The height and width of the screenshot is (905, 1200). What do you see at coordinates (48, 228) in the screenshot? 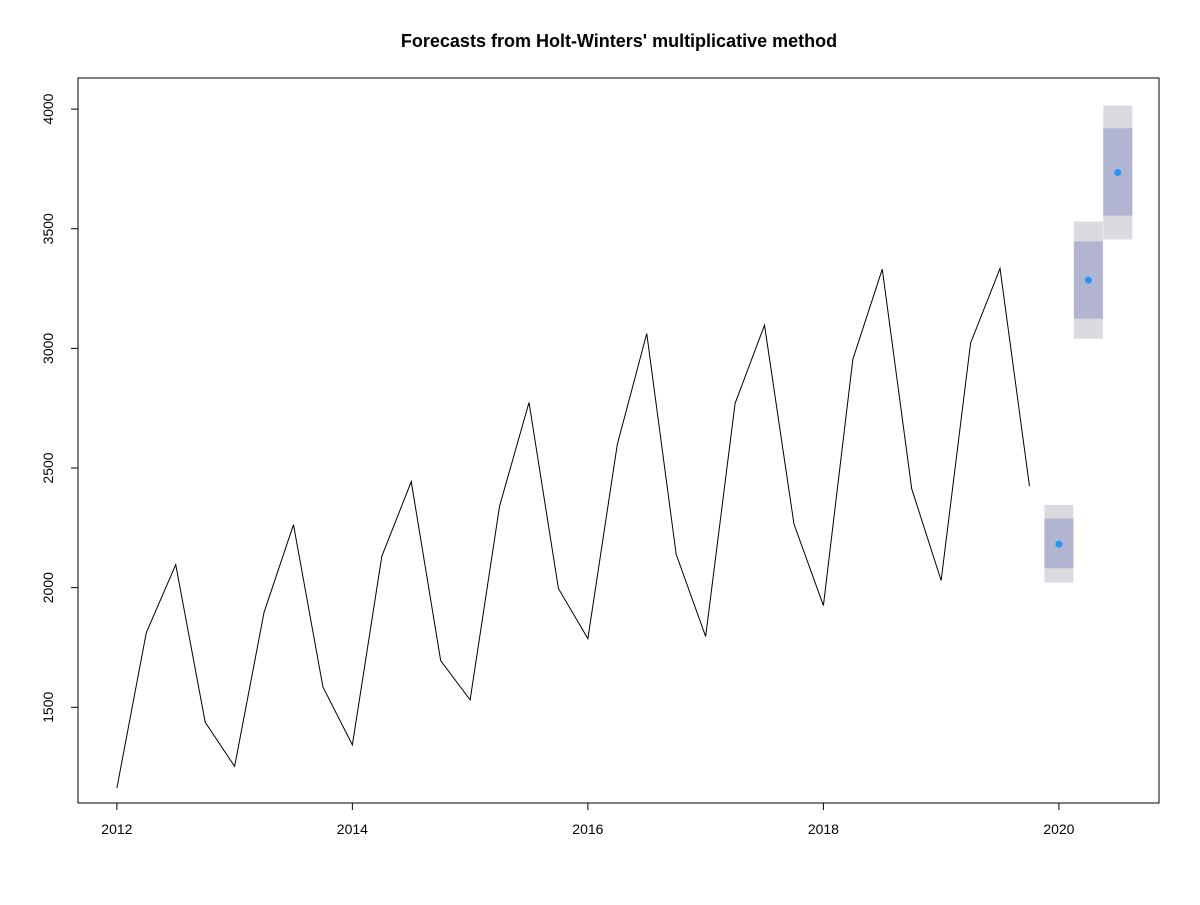
I see `y-tick-label-4: 3500` at bounding box center [48, 228].